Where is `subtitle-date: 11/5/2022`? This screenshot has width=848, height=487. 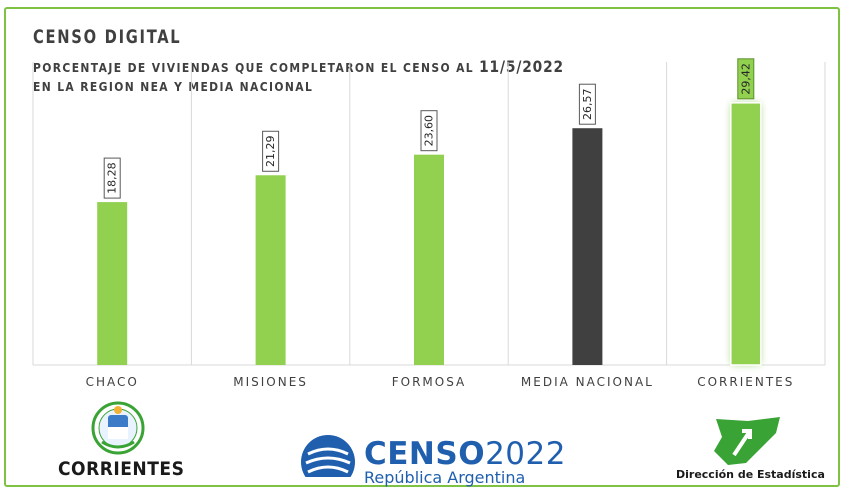 subtitle-date: 11/5/2022 is located at coordinates (521, 66).